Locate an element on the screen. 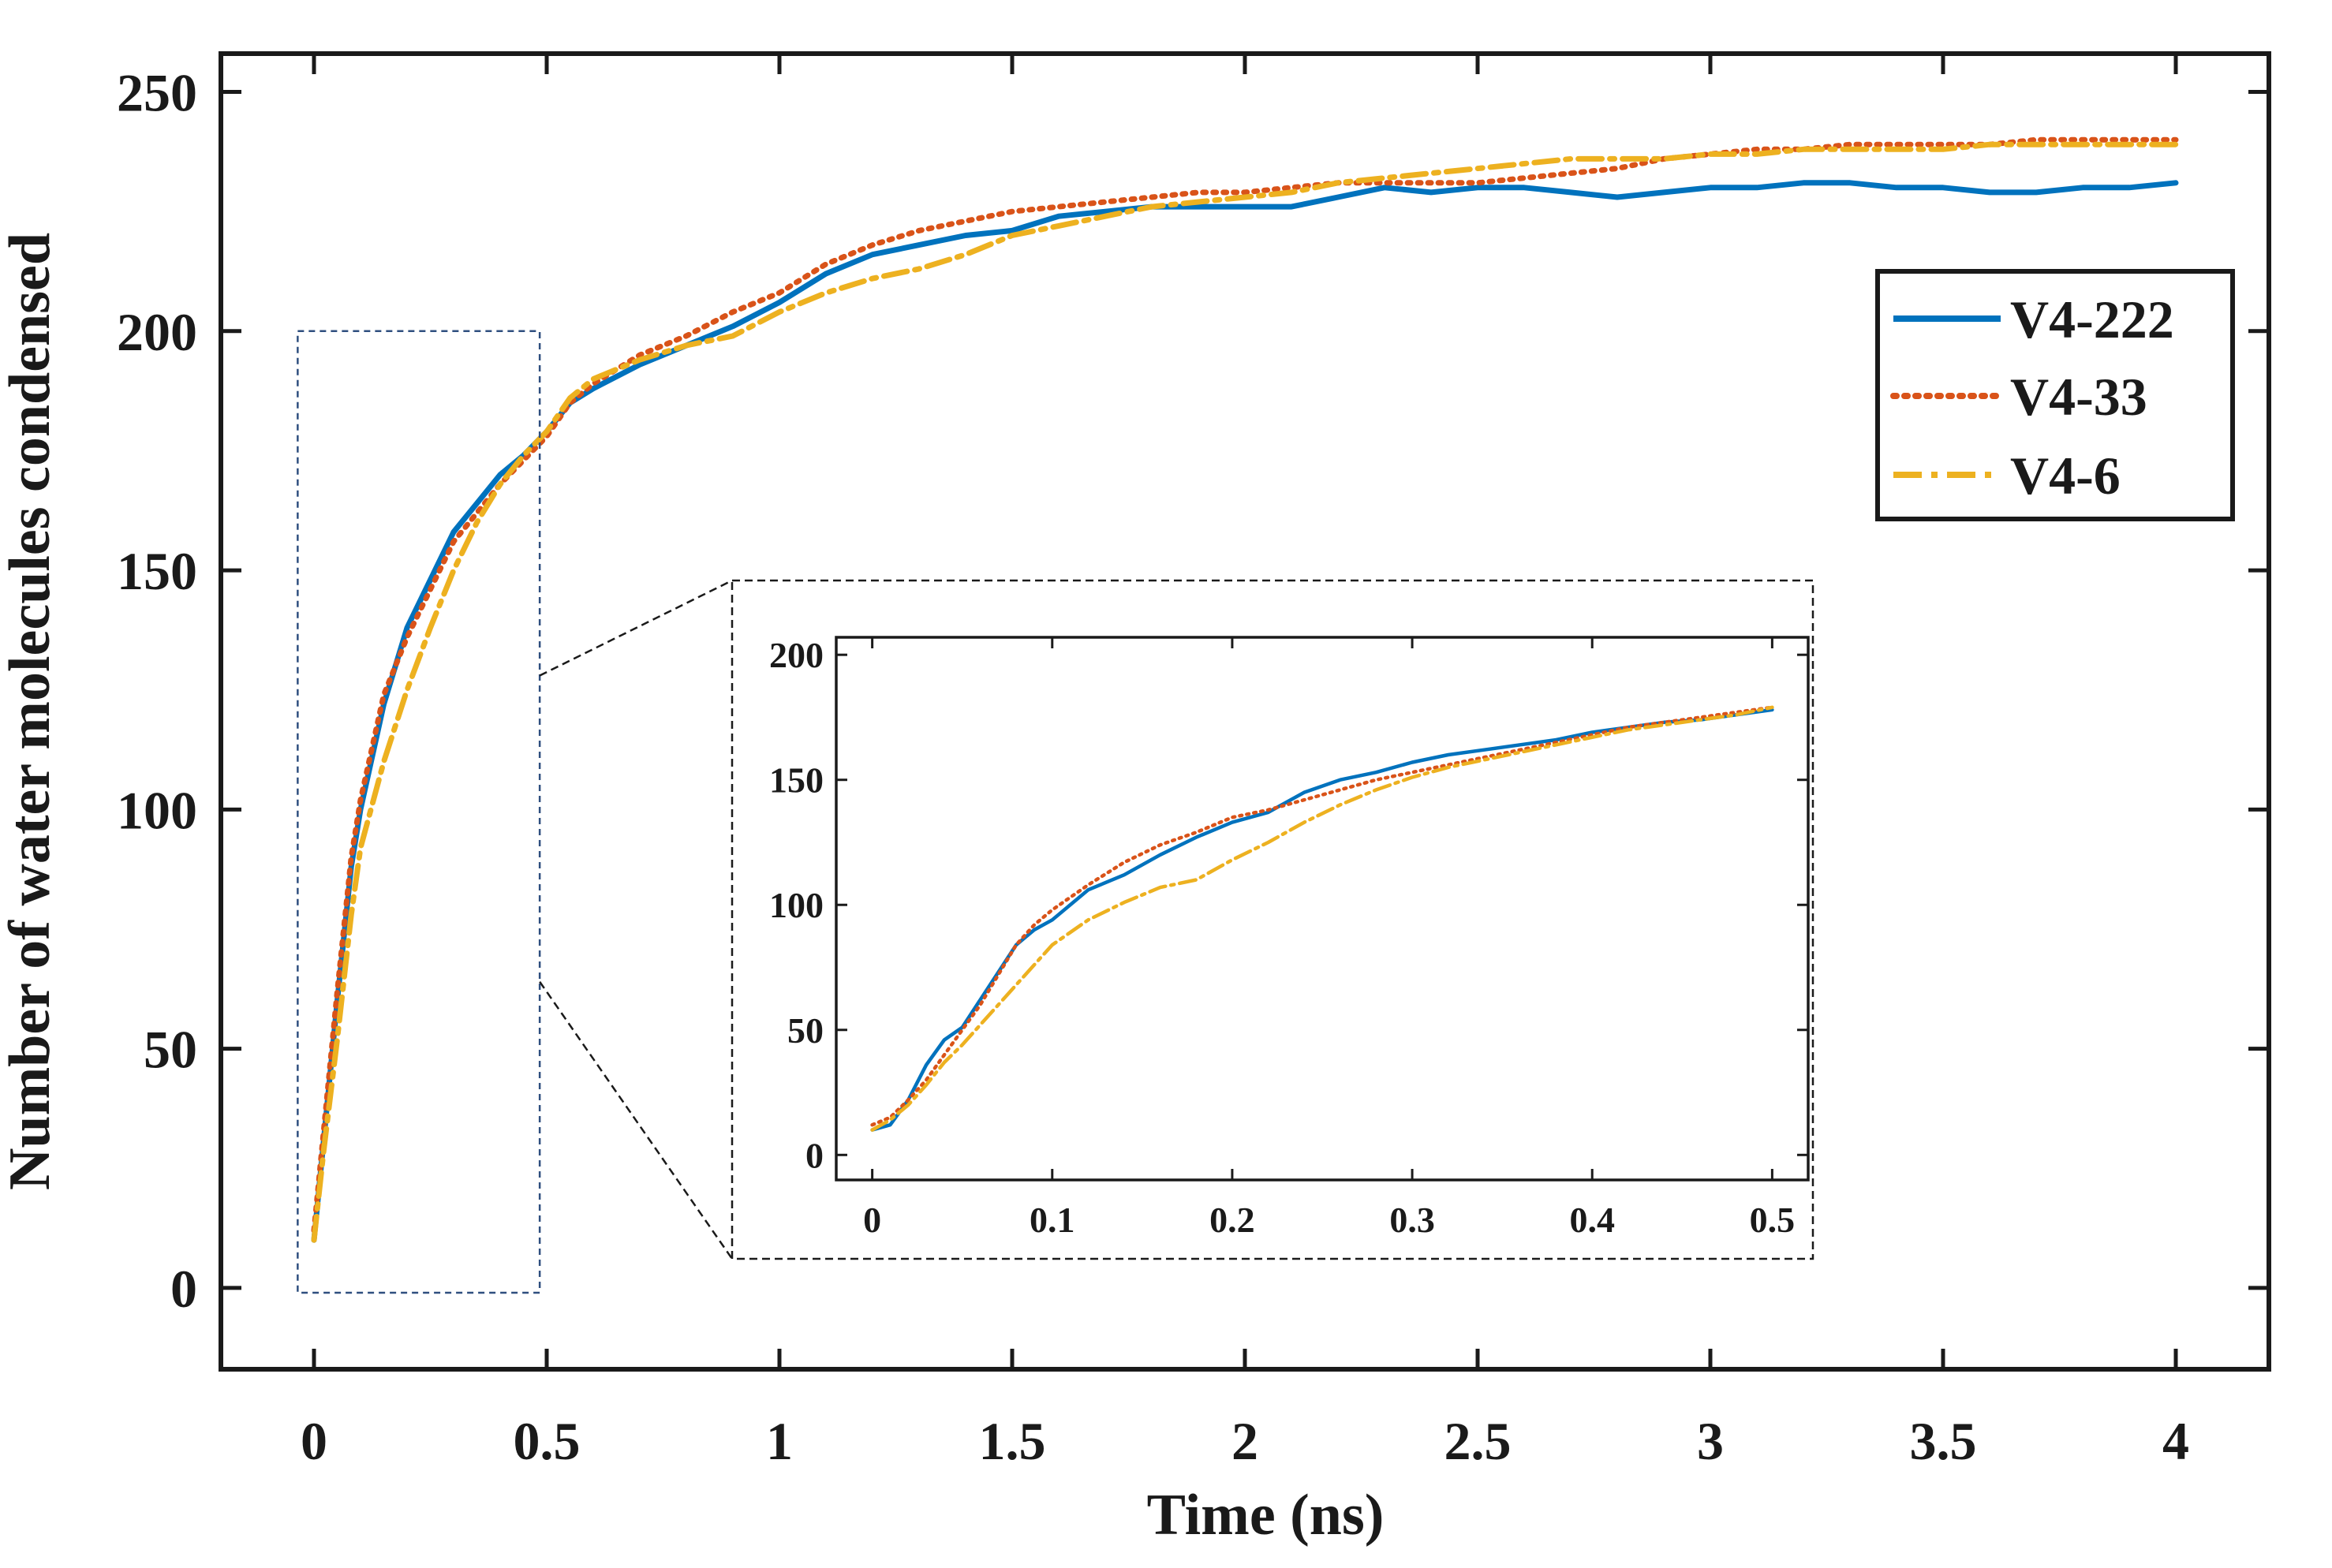 The width and height of the screenshot is (2332, 1568). legend-item-v4-33: V4-33 is located at coordinates (2018, 397).